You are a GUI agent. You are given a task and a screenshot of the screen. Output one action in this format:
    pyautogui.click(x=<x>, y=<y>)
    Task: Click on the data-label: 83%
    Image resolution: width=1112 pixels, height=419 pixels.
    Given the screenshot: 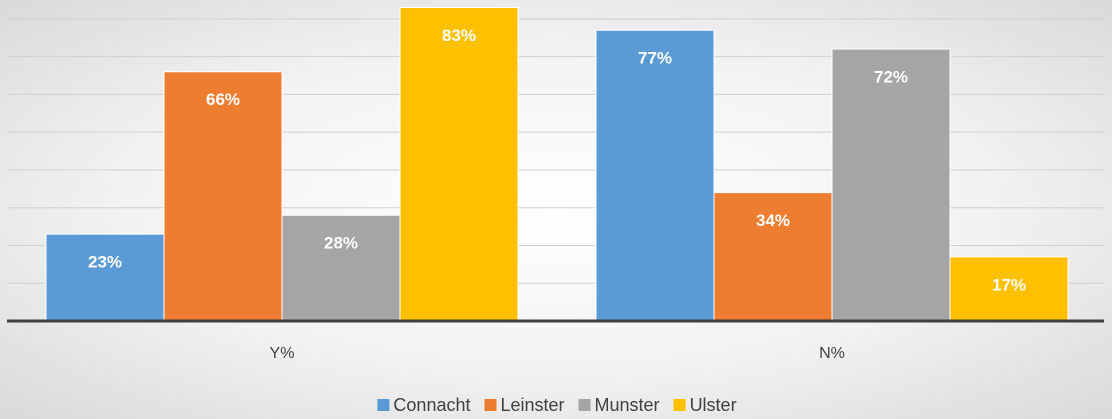 What is the action you would take?
    pyautogui.click(x=459, y=35)
    